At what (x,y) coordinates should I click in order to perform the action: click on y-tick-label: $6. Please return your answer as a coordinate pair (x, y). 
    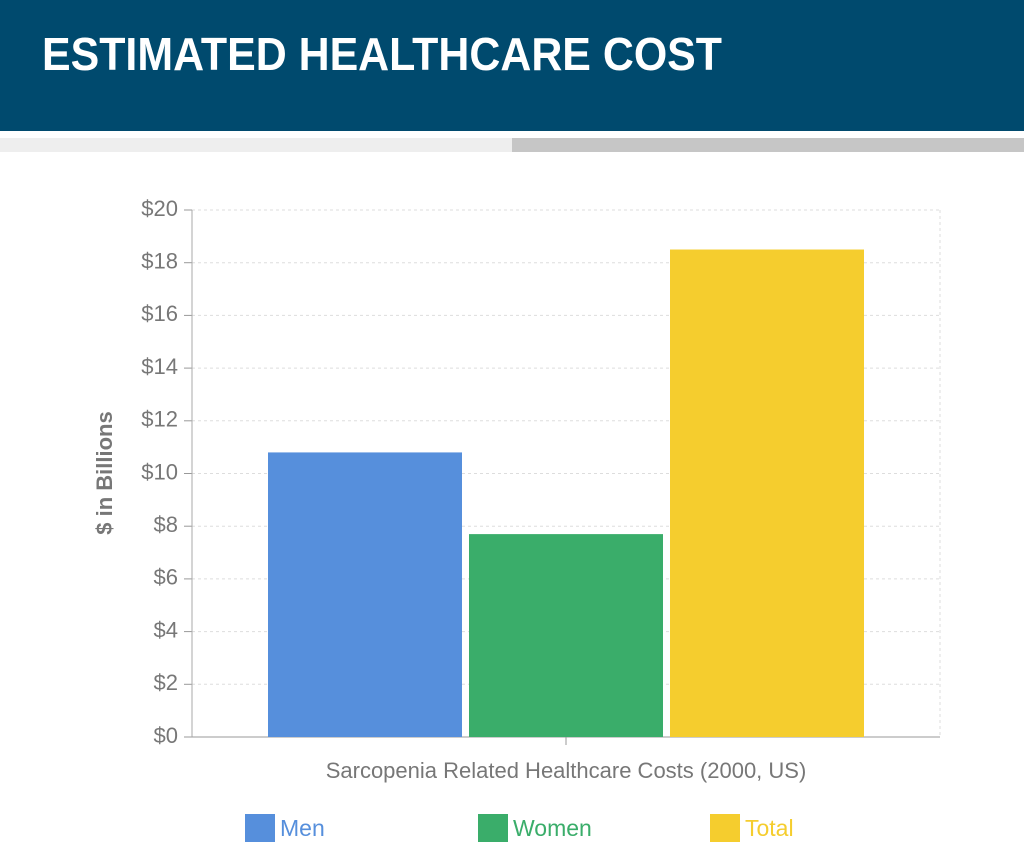
    Looking at the image, I should click on (166, 577).